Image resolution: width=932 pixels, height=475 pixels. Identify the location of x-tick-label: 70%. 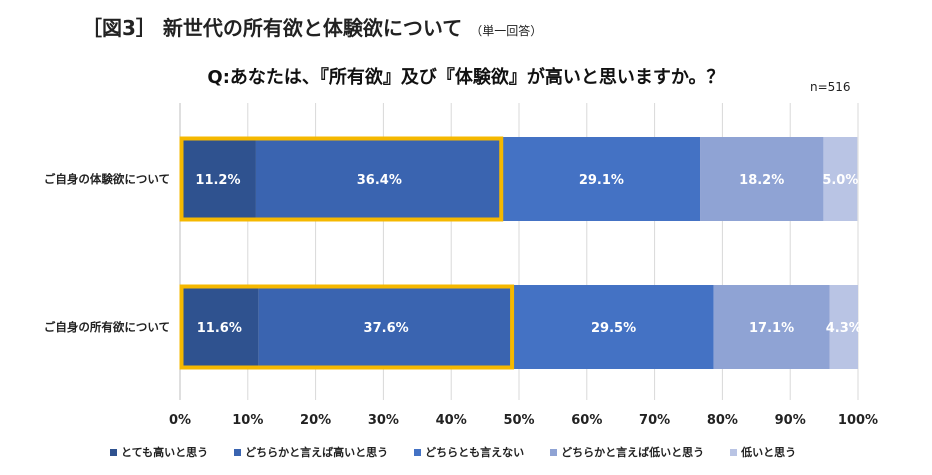
(654, 420).